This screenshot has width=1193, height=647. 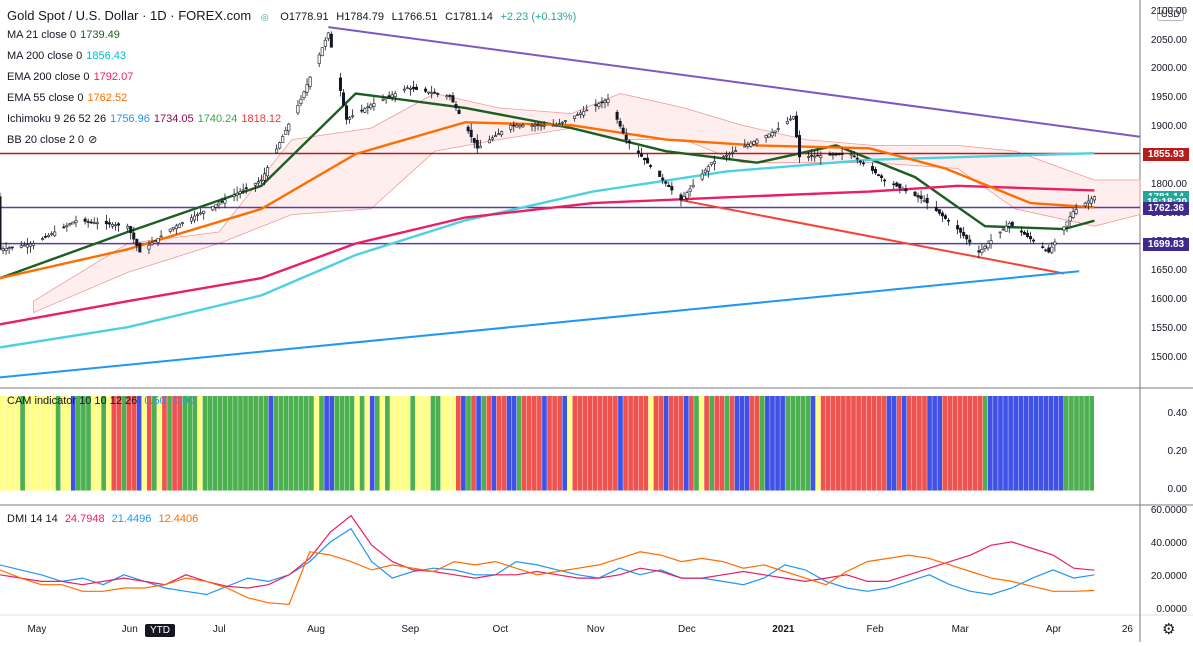 I want to click on dmi-line-di, so click(x=547, y=561).